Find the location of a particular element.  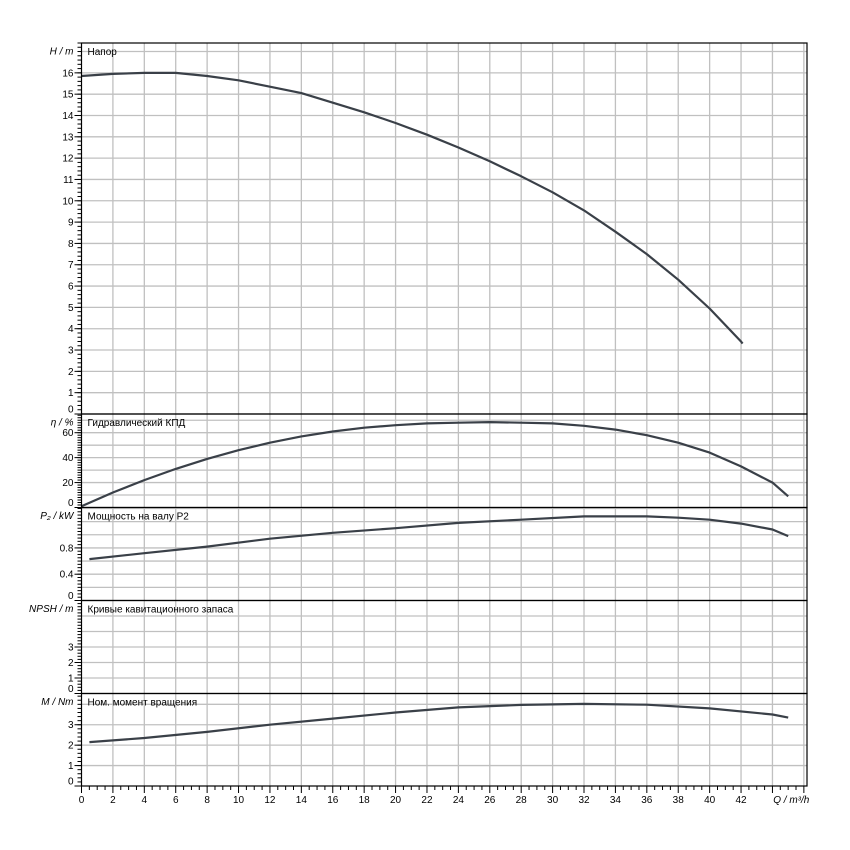

y-tick-label: 60 is located at coordinates (68, 433).